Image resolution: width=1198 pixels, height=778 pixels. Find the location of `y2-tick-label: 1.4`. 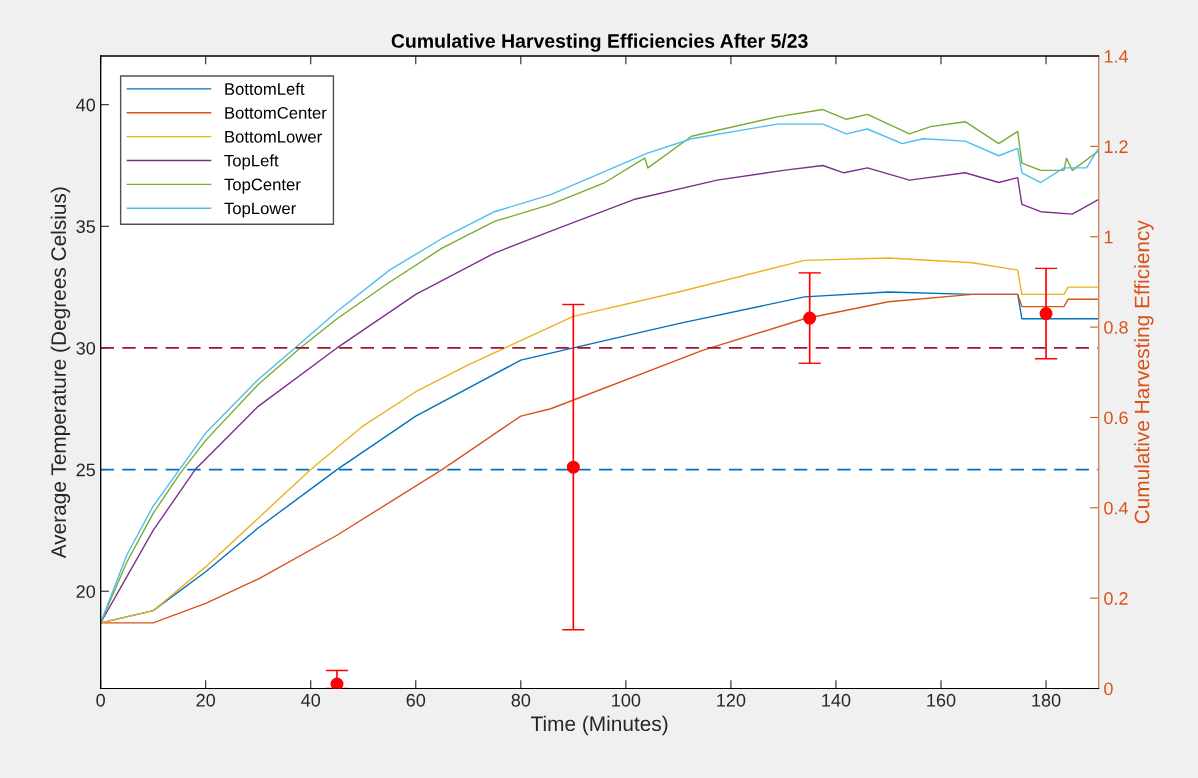

y2-tick-label: 1.4 is located at coordinates (1116, 56).